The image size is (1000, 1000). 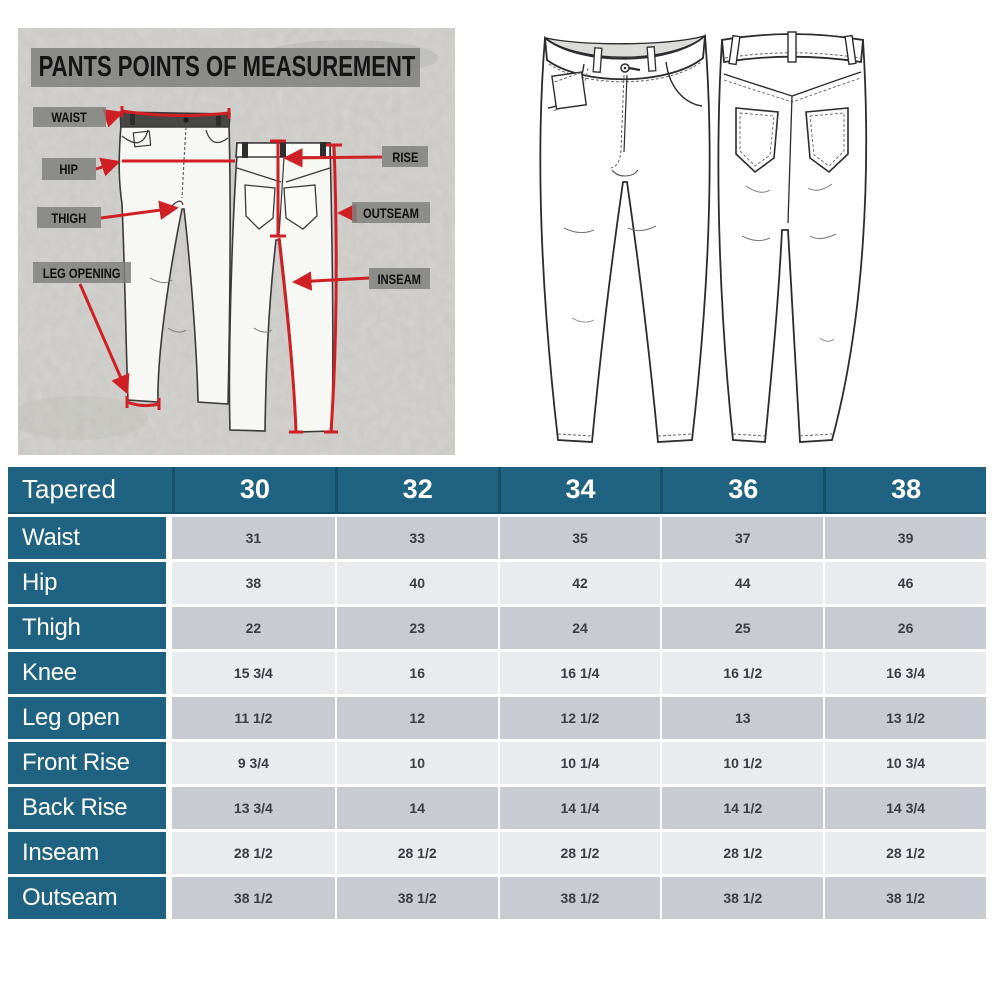 What do you see at coordinates (416, 806) in the screenshot?
I see `size-cell: 14` at bounding box center [416, 806].